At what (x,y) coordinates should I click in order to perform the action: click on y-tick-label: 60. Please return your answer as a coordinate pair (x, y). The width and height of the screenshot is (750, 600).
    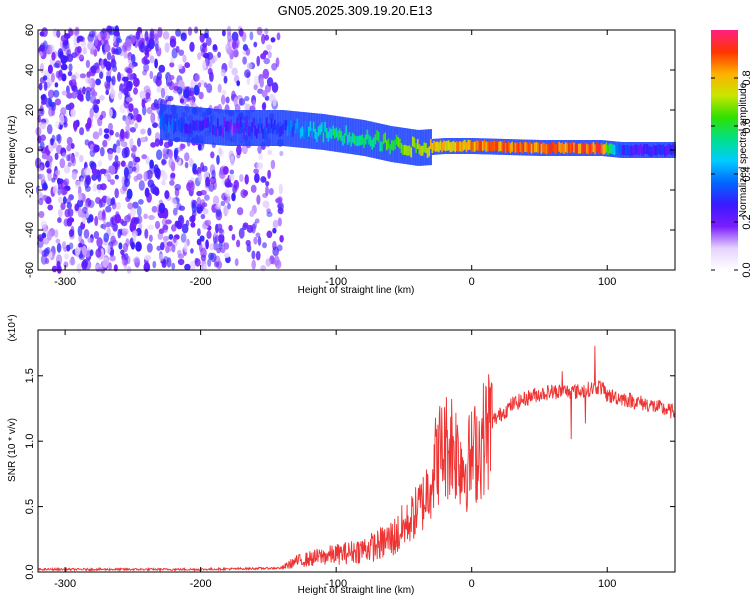
    Looking at the image, I should click on (30, 30).